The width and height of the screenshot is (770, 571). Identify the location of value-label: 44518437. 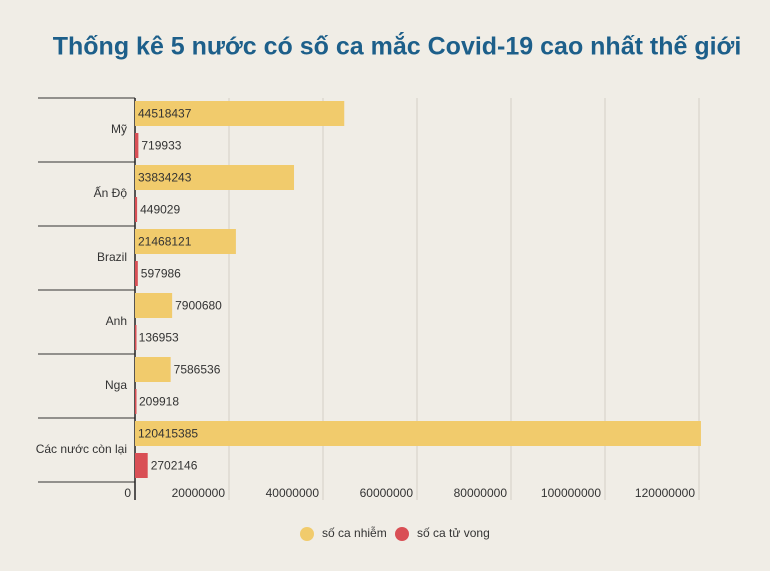
(165, 114).